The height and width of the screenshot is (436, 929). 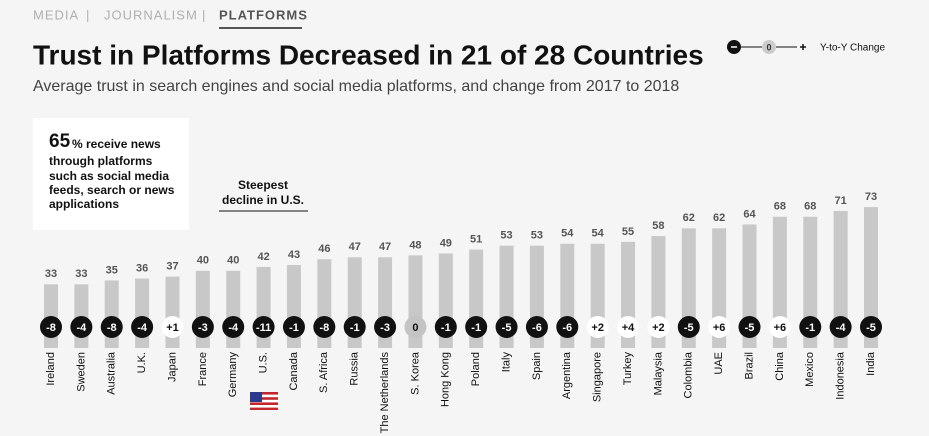 I want to click on x-tick-label: Argentina, so click(x=567, y=375).